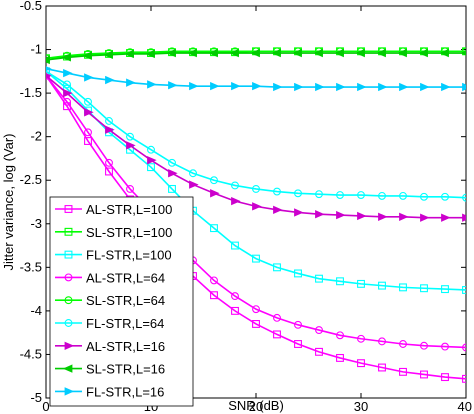  What do you see at coordinates (45, 406) in the screenshot?
I see `x-tick-label: 0` at bounding box center [45, 406].